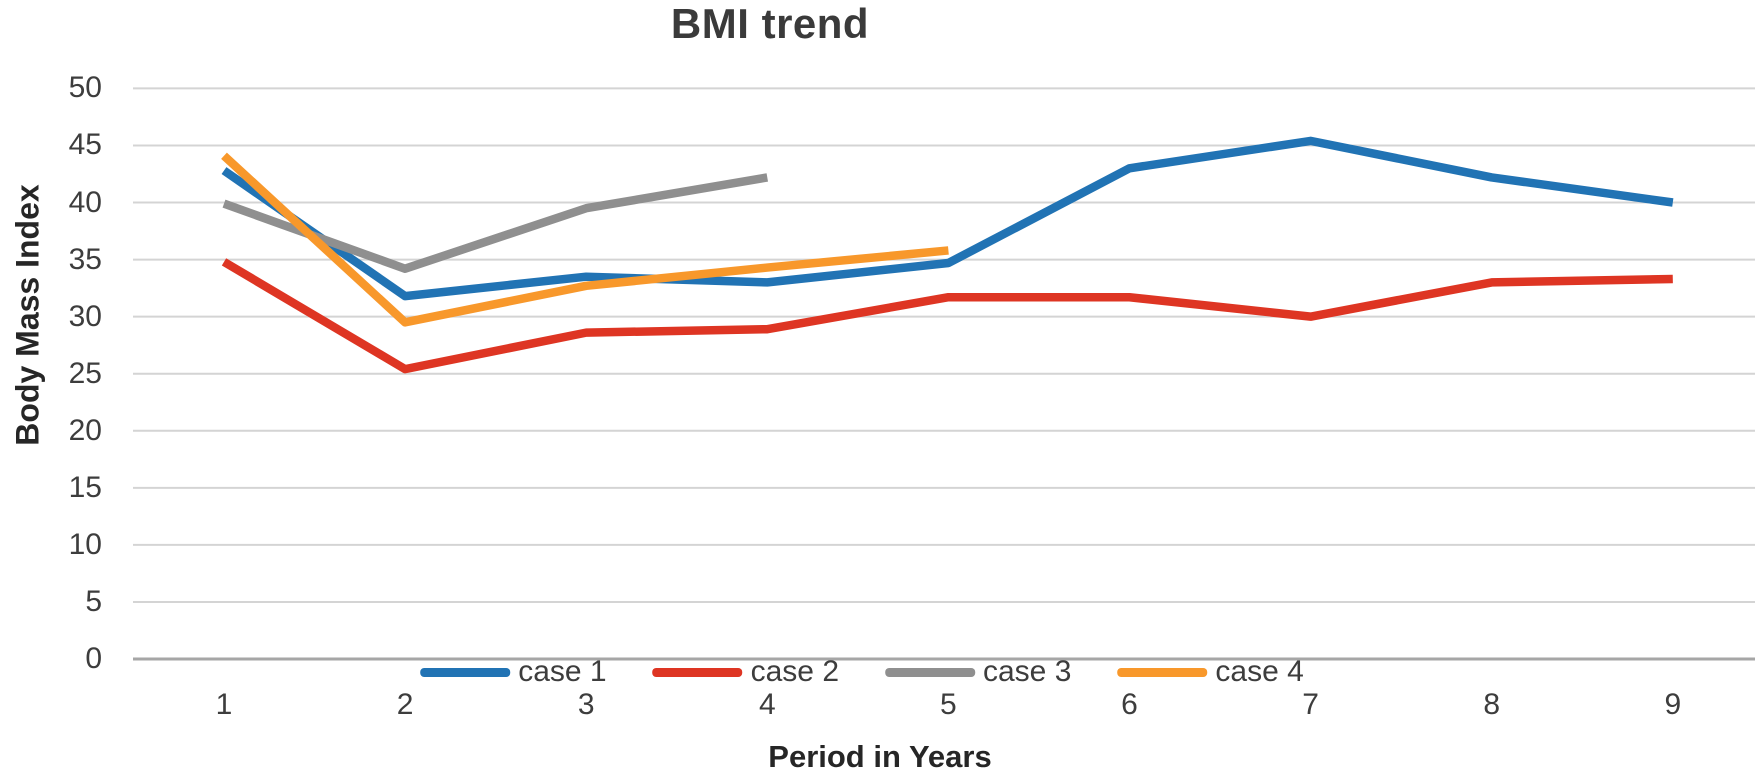 The height and width of the screenshot is (775, 1757). Describe the element at coordinates (767, 704) in the screenshot. I see `x-tick-label: 4` at that location.